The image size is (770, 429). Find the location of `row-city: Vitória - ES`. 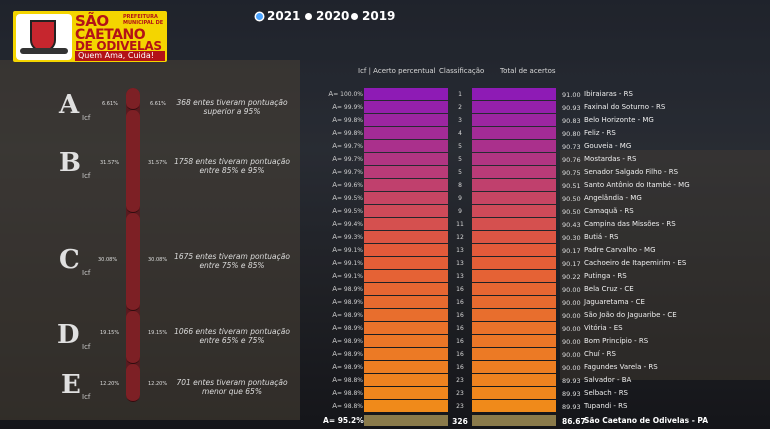

row-city: Vitória - ES is located at coordinates (603, 328).